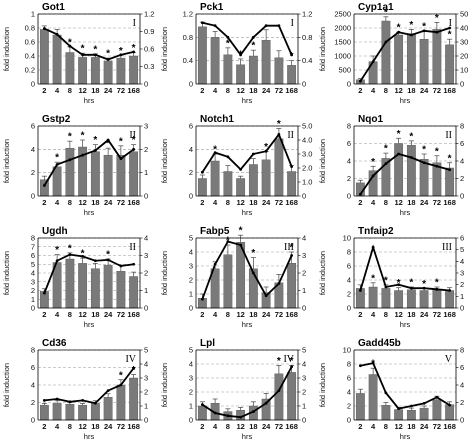  I want to click on y-tick-label: 3, so click(191, 266).